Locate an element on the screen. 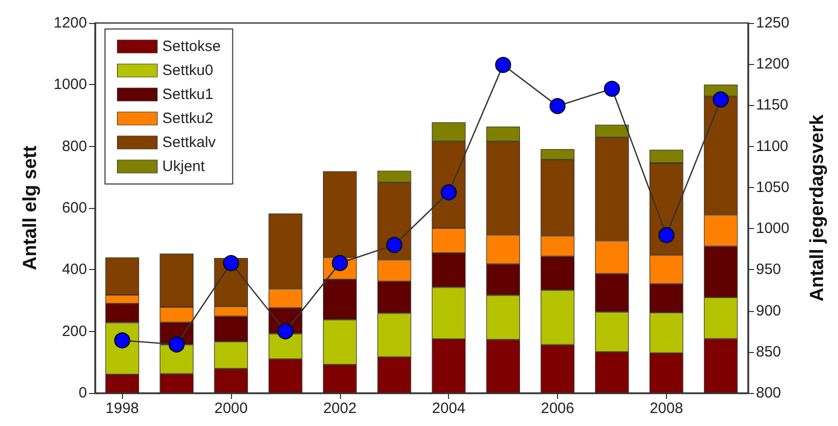 The width and height of the screenshot is (838, 426). y2-tick-label: 850 is located at coordinates (769, 351).